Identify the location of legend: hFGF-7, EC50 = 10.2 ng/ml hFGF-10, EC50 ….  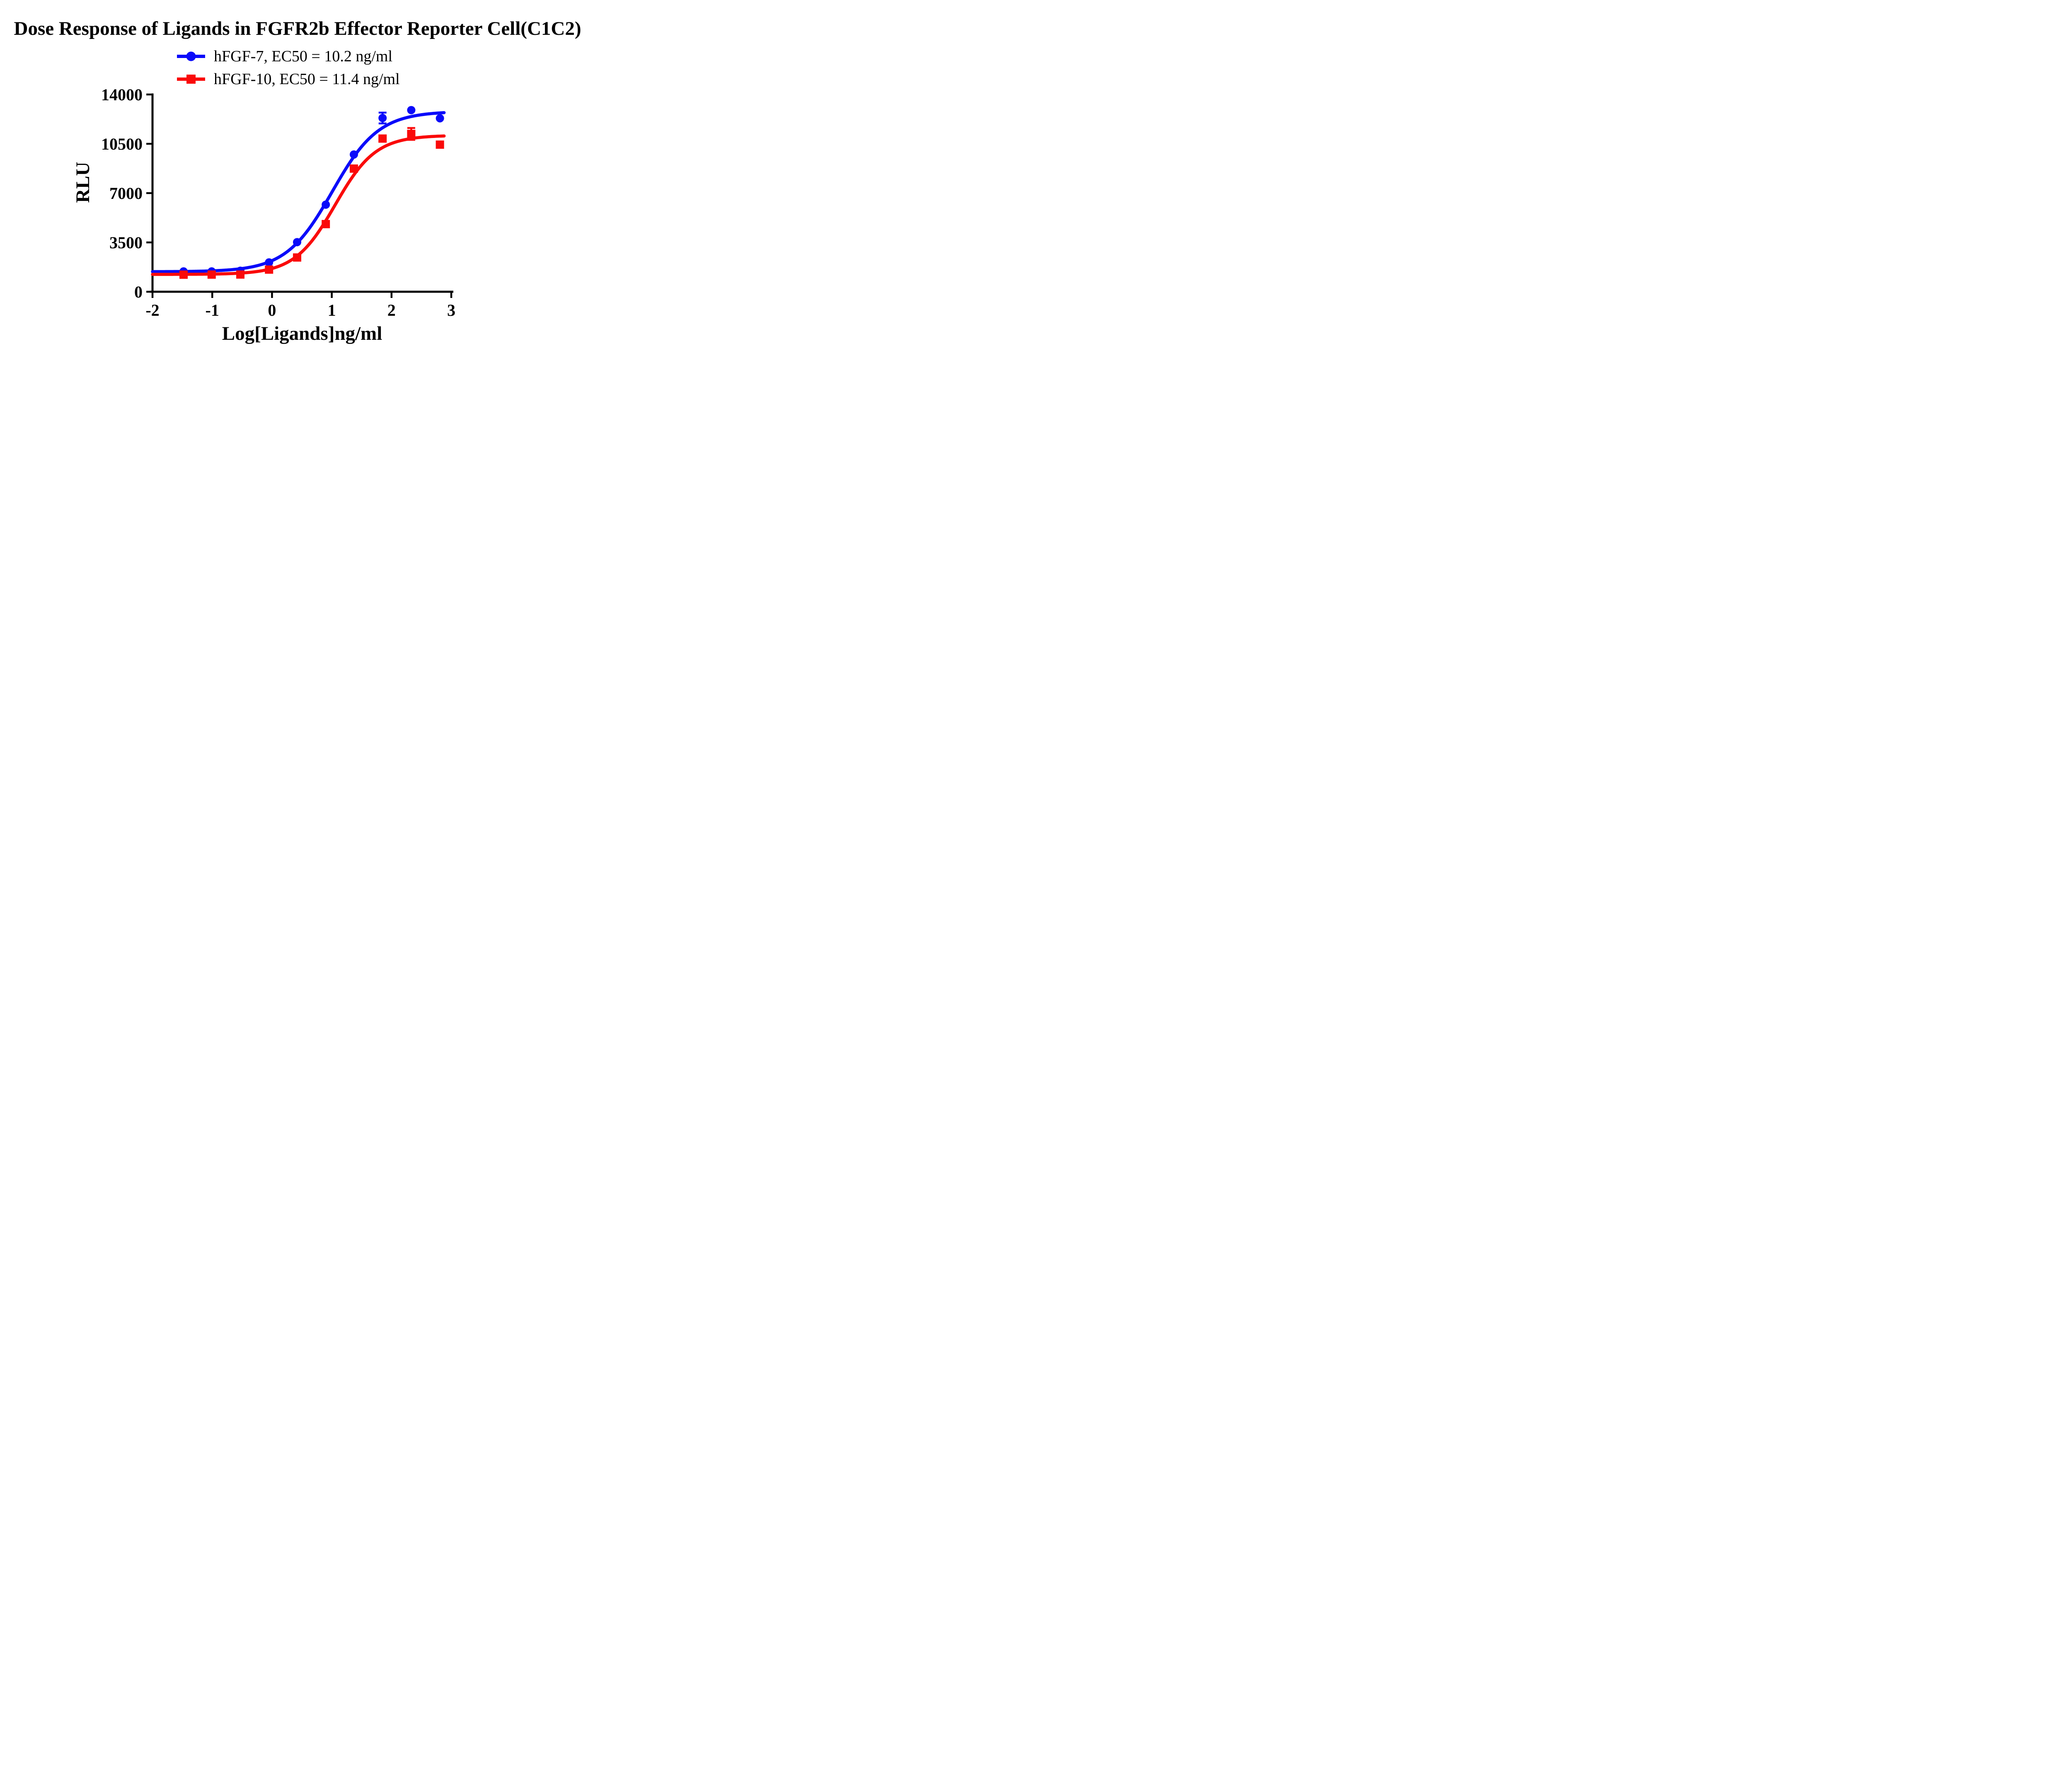
(288, 67).